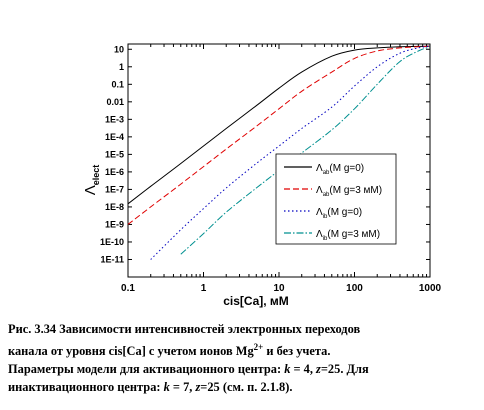 Image resolution: width=484 pixels, height=410 pixels. What do you see at coordinates (121, 67) in the screenshot?
I see `y-tick-label: 1` at bounding box center [121, 67].